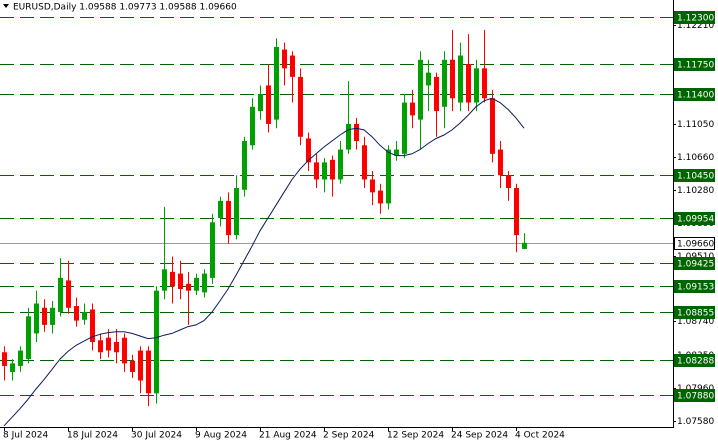 Image resolution: width=718 pixels, height=446 pixels. What do you see at coordinates (25, 436) in the screenshot?
I see `x-tick-label: 8 Jul 2024` at bounding box center [25, 436].